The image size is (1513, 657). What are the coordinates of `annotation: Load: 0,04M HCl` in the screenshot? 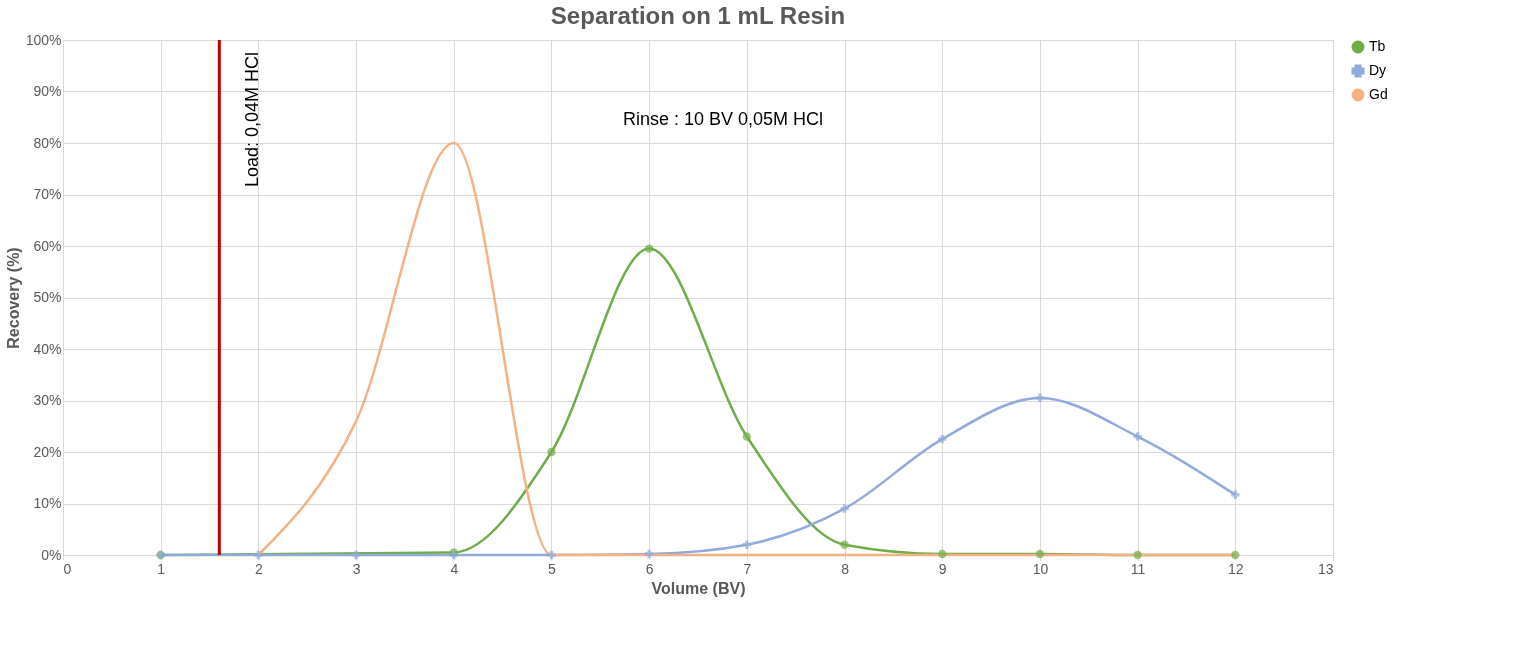 It's located at (252, 120).